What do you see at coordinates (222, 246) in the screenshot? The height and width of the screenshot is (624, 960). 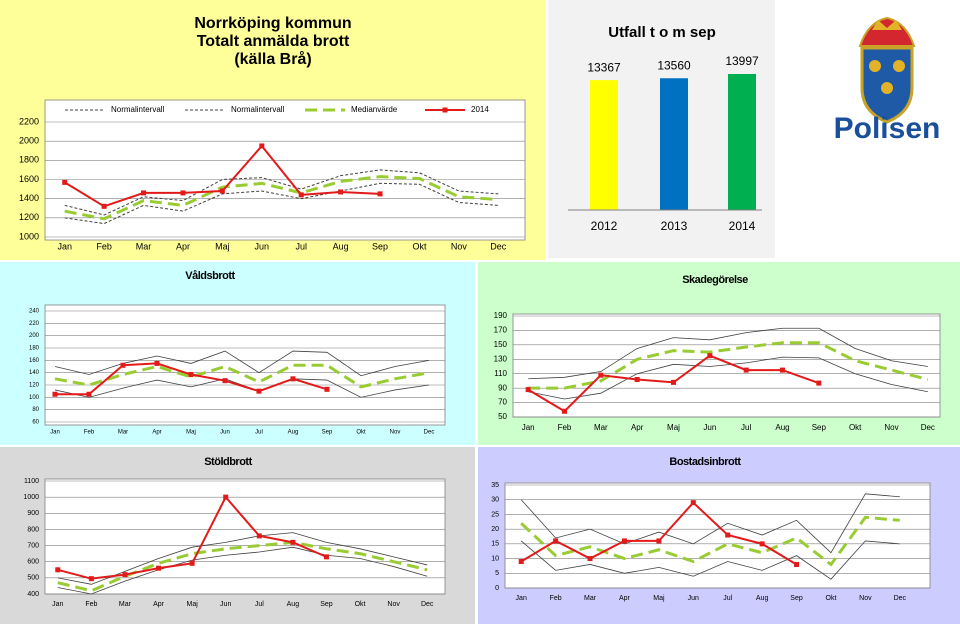 I see `x-tick-label: Maj` at bounding box center [222, 246].